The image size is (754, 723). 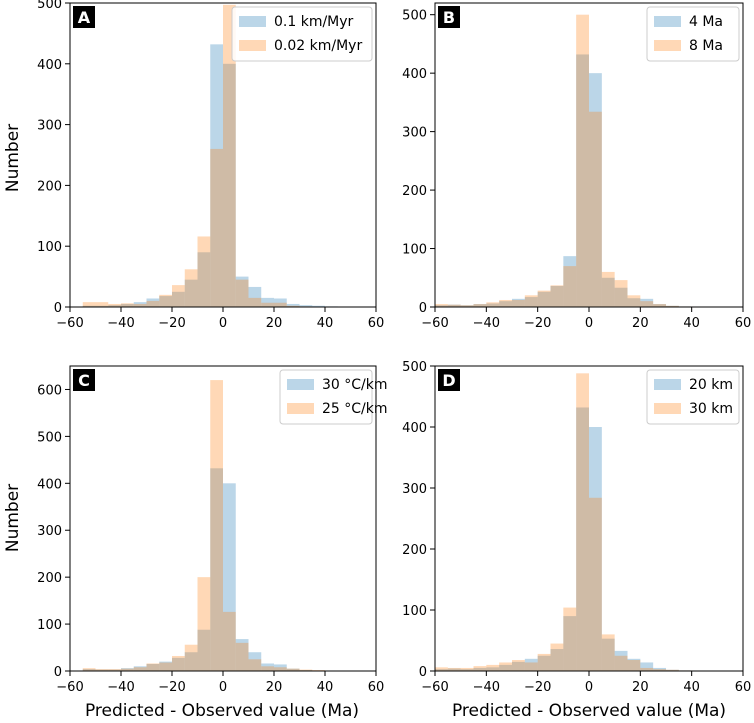 I want to click on bar-a-series2-bin4, so click(x=140, y=305).